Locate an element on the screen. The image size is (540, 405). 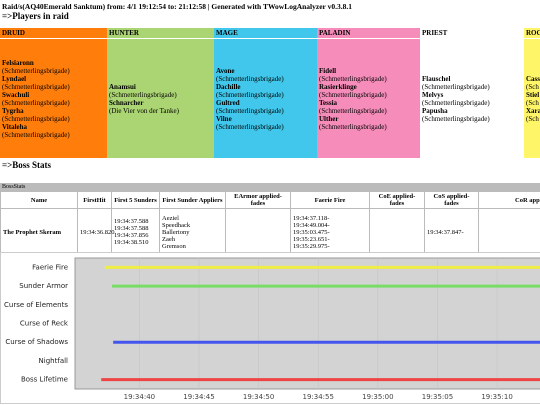
row-label: Nightfall is located at coordinates (54, 361).